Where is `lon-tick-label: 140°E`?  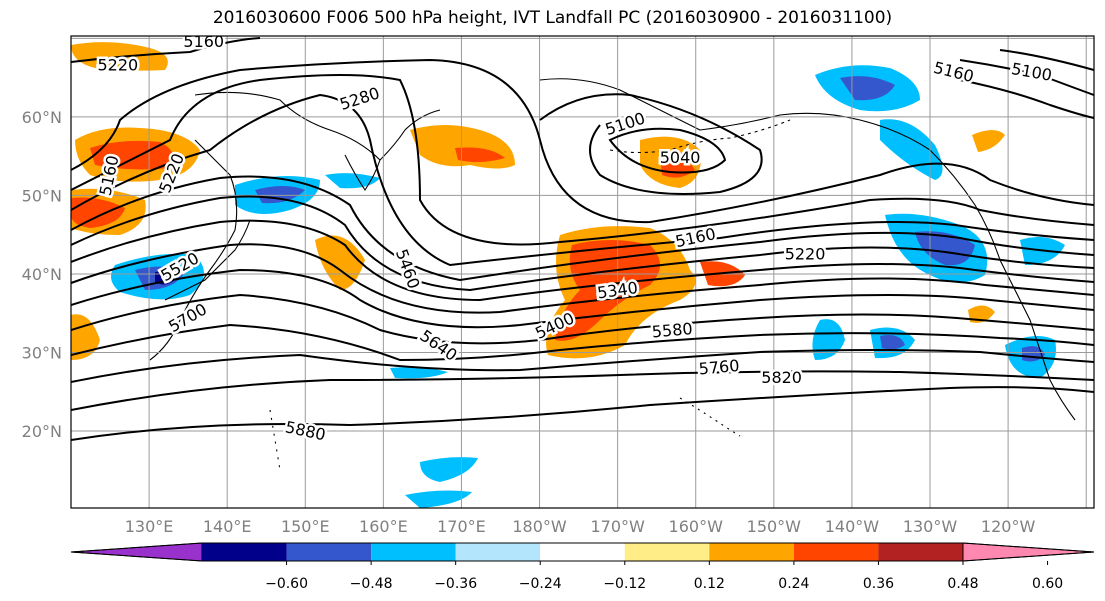
lon-tick-label: 140°E is located at coordinates (227, 526).